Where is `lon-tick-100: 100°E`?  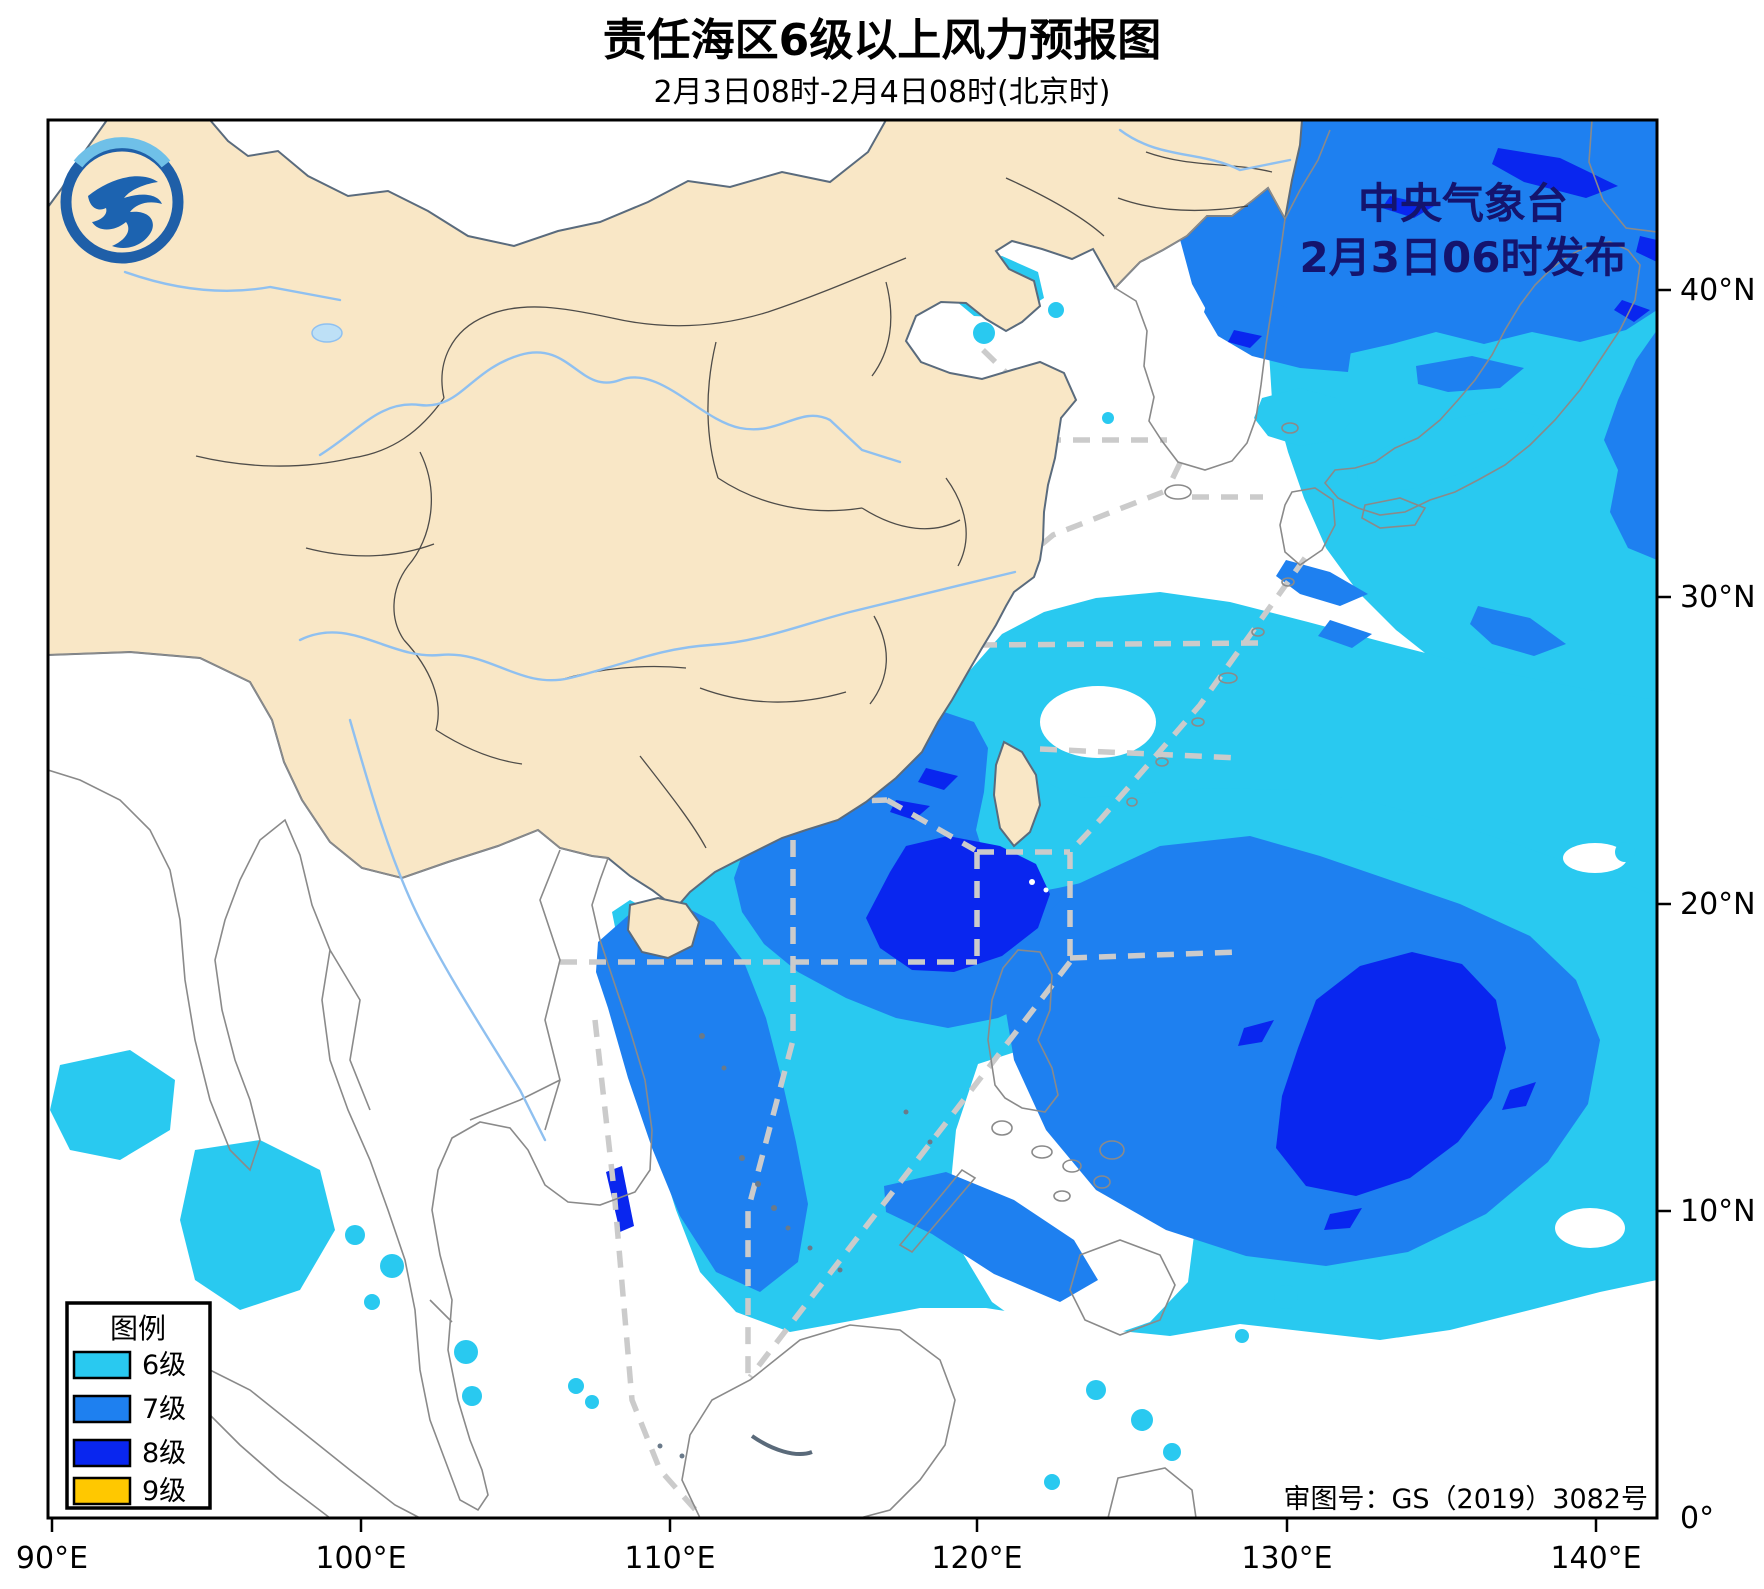
lon-tick-100: 100°E is located at coordinates (360, 1558).